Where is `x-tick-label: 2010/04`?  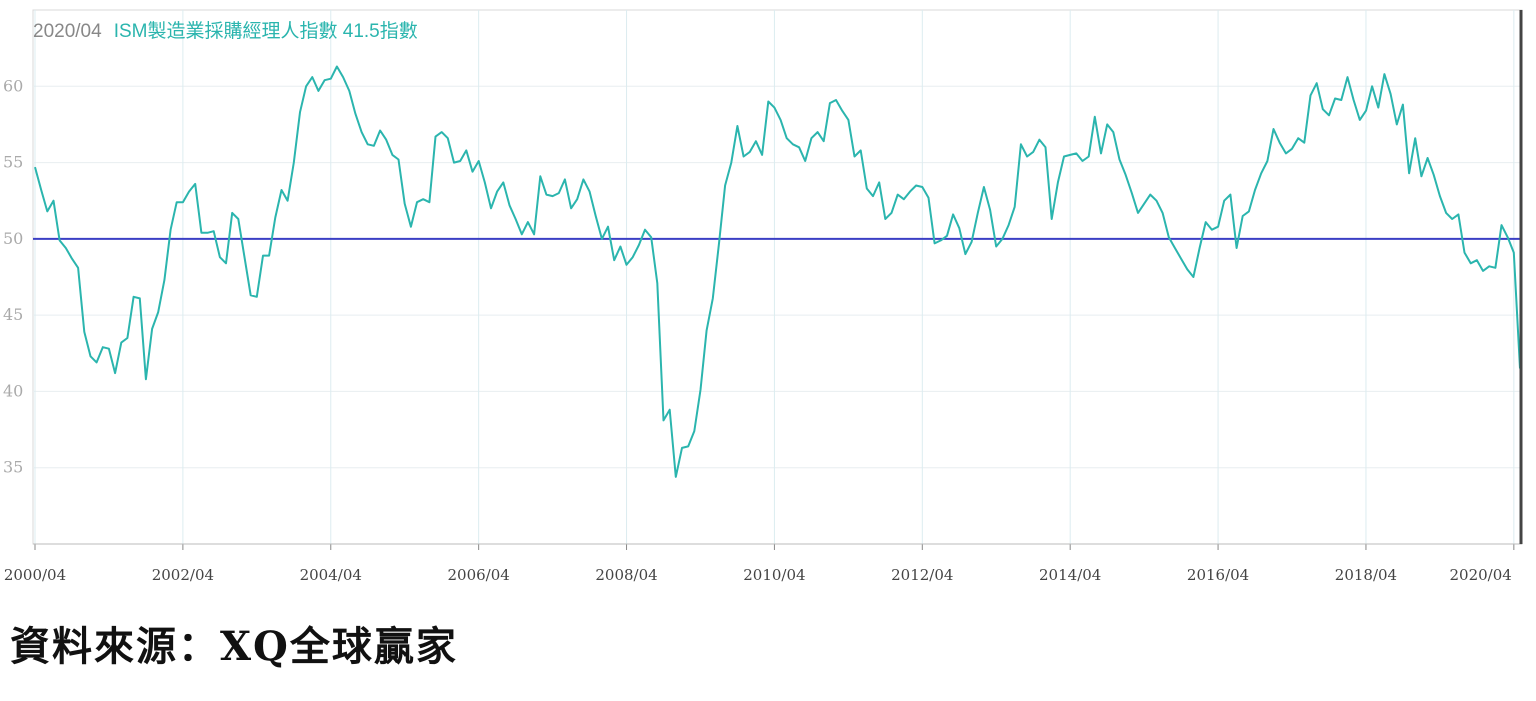 x-tick-label: 2010/04 is located at coordinates (774, 575).